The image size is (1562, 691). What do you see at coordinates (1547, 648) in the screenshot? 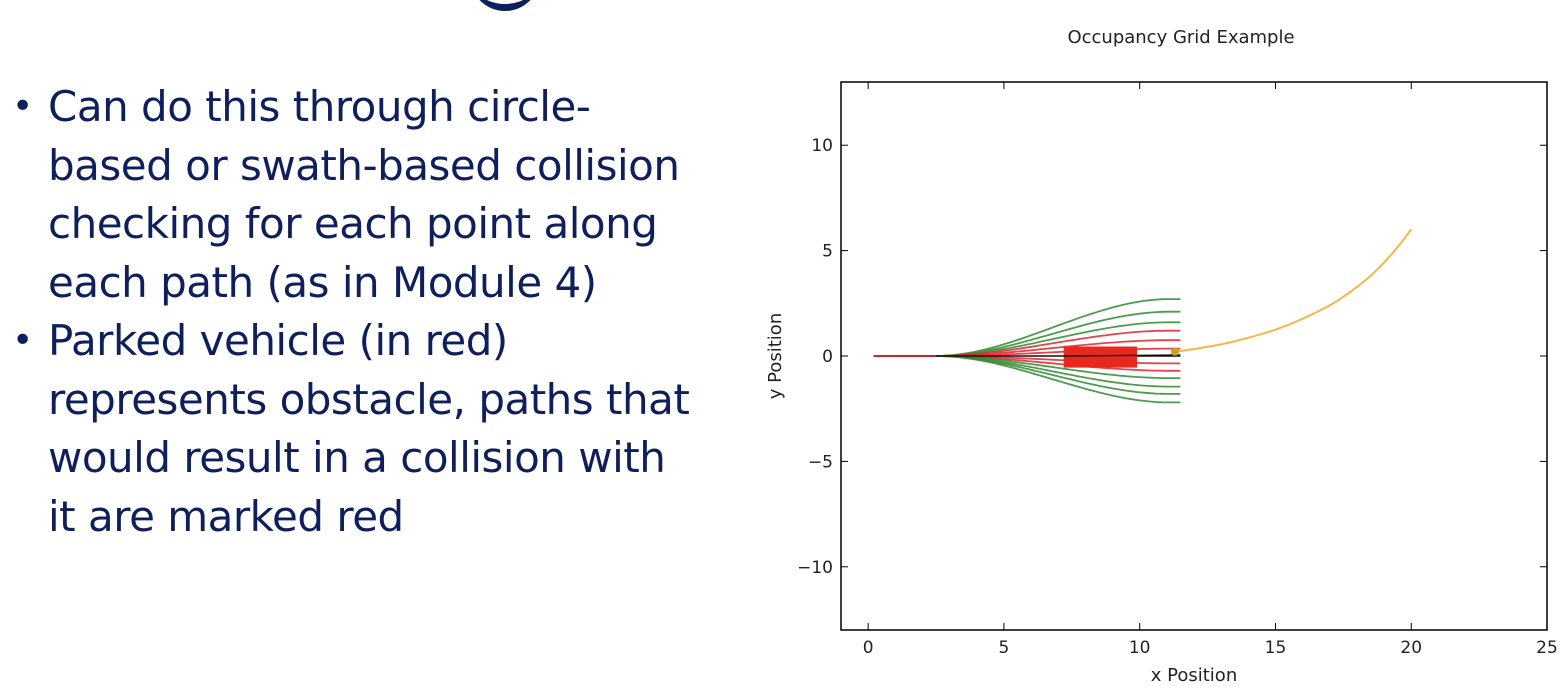
I see `x-tick-label: 25` at bounding box center [1547, 648].